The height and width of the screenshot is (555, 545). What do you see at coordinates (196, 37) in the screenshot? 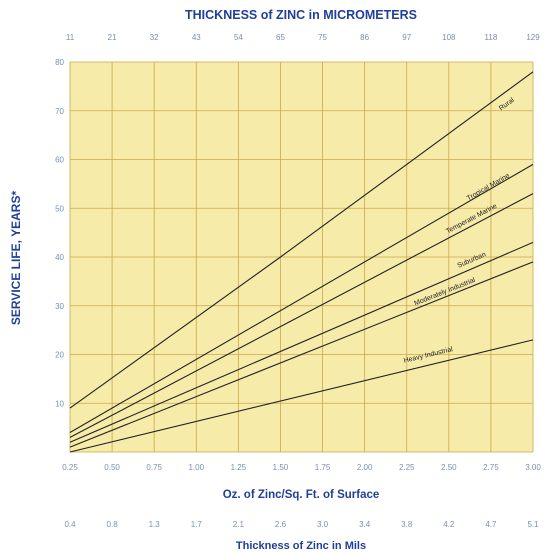
I see `top-ticks-label: 43` at bounding box center [196, 37].